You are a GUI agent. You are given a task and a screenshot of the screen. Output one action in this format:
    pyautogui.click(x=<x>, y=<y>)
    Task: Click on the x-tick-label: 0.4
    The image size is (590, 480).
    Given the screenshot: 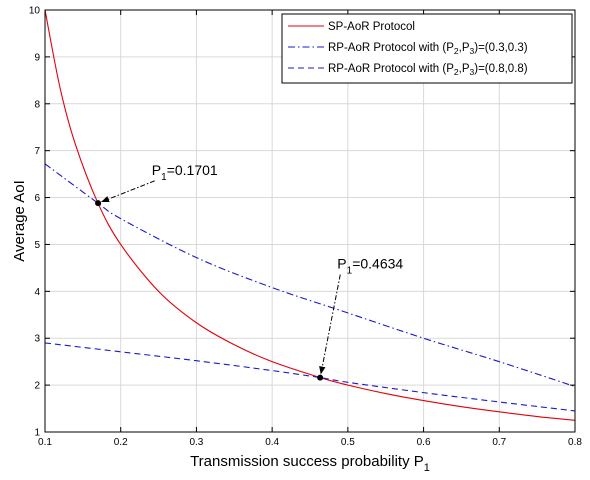 What is the action you would take?
    pyautogui.click(x=272, y=442)
    